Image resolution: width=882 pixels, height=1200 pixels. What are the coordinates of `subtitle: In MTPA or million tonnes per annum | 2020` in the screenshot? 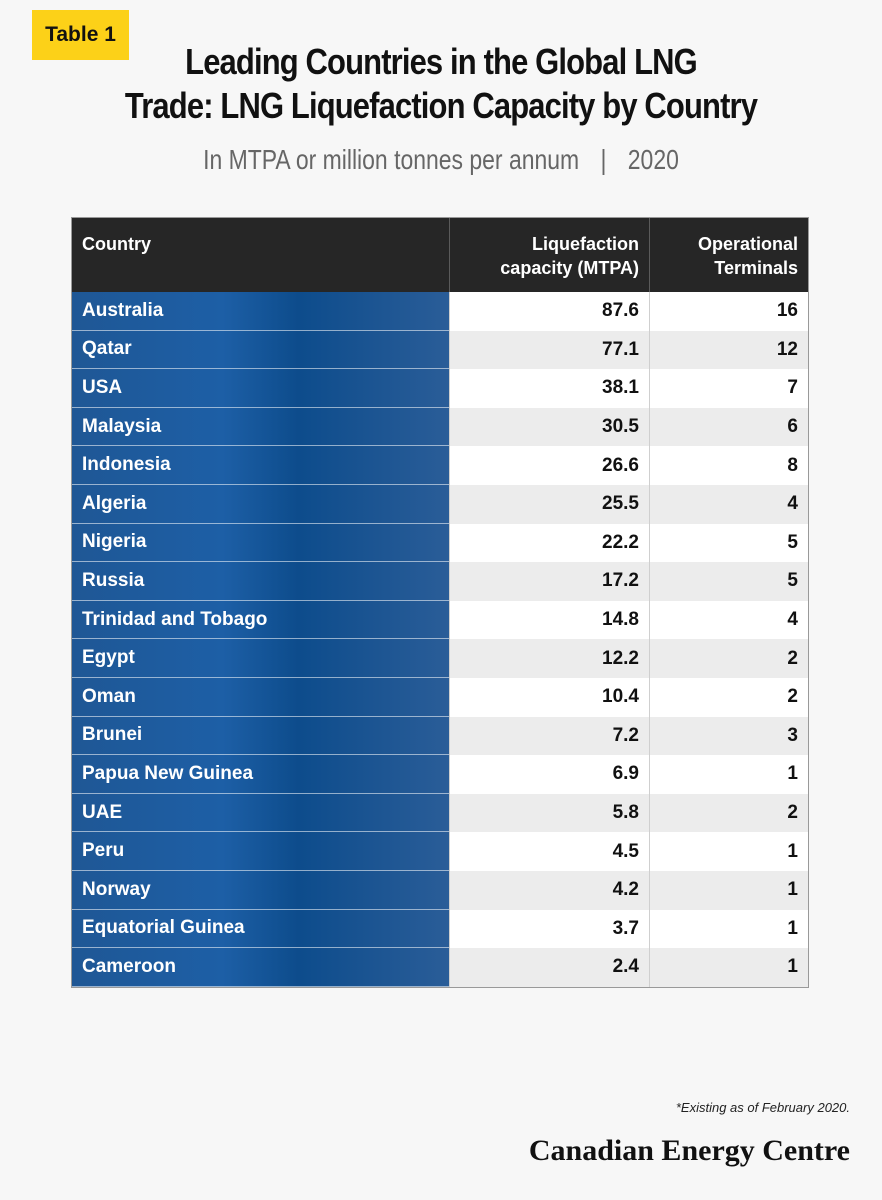 It's located at (440, 160).